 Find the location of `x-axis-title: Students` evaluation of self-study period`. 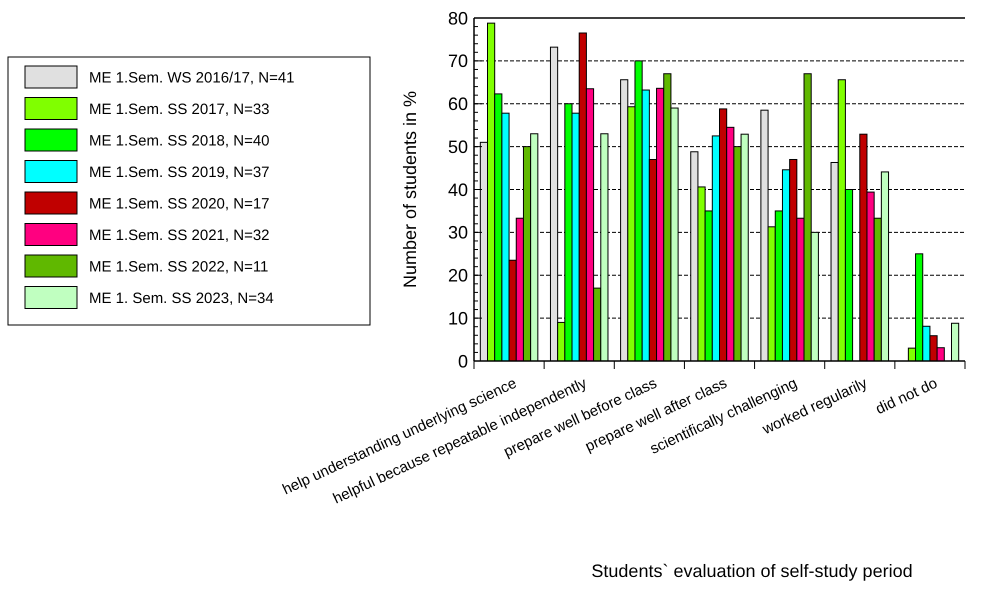

x-axis-title: Students` evaluation of self-study period is located at coordinates (752, 571).